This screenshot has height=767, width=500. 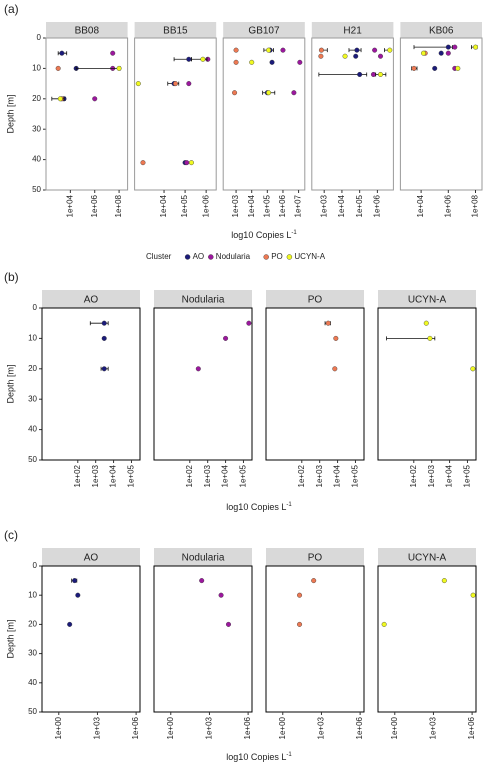 What do you see at coordinates (175, 31) in the screenshot?
I see `facet-title: BB15` at bounding box center [175, 31].